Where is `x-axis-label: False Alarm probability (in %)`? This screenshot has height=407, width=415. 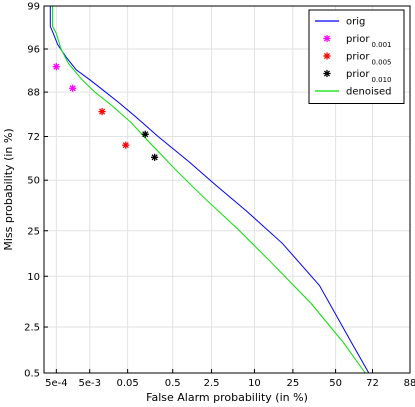
x-axis-label: False Alarm probability (in %) is located at coordinates (227, 397).